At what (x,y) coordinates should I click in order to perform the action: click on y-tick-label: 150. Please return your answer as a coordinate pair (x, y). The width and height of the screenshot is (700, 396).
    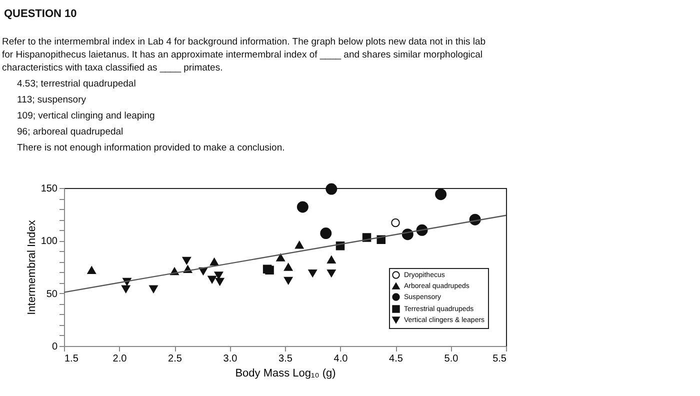
    Looking at the image, I should click on (49, 189).